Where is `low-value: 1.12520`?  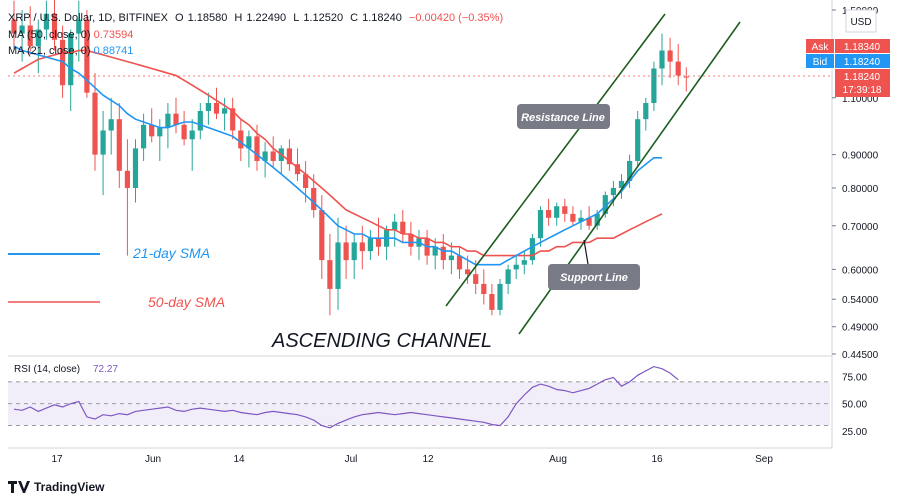
low-value: 1.12520 is located at coordinates (323, 18).